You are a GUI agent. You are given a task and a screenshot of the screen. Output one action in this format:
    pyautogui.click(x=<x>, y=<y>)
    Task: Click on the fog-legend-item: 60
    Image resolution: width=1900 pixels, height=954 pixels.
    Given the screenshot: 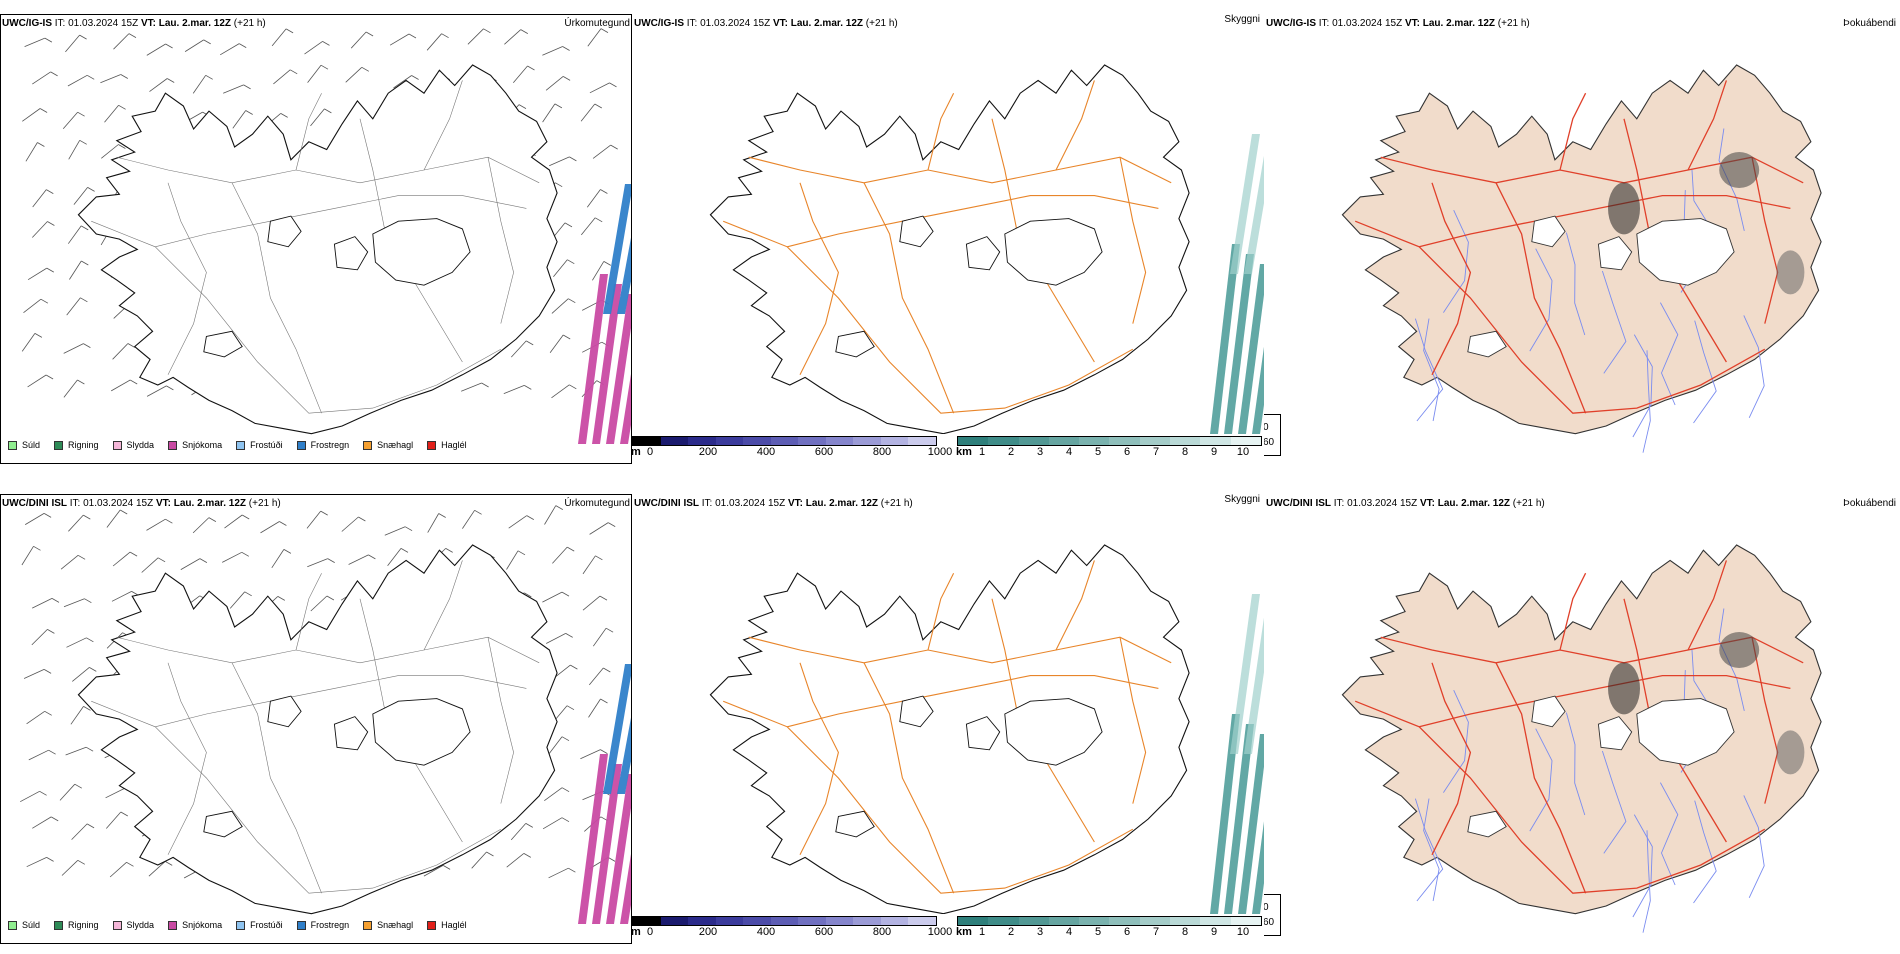 What is the action you would take?
    pyautogui.click(x=1269, y=922)
    